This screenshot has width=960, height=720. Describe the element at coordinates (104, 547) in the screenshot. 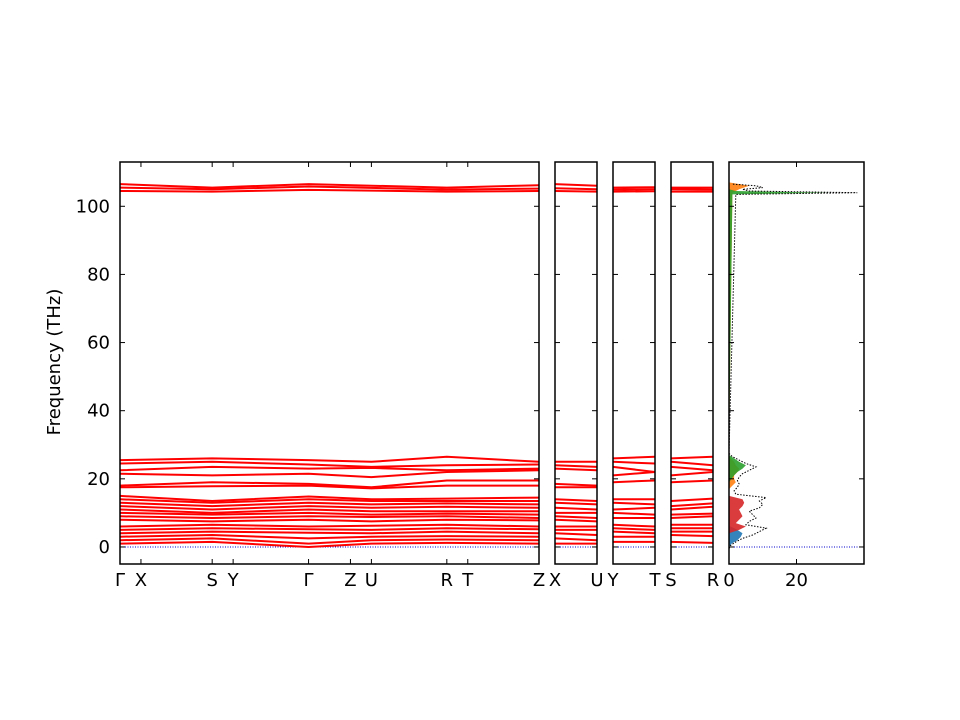

I see `y-tick-label: 0` at that location.